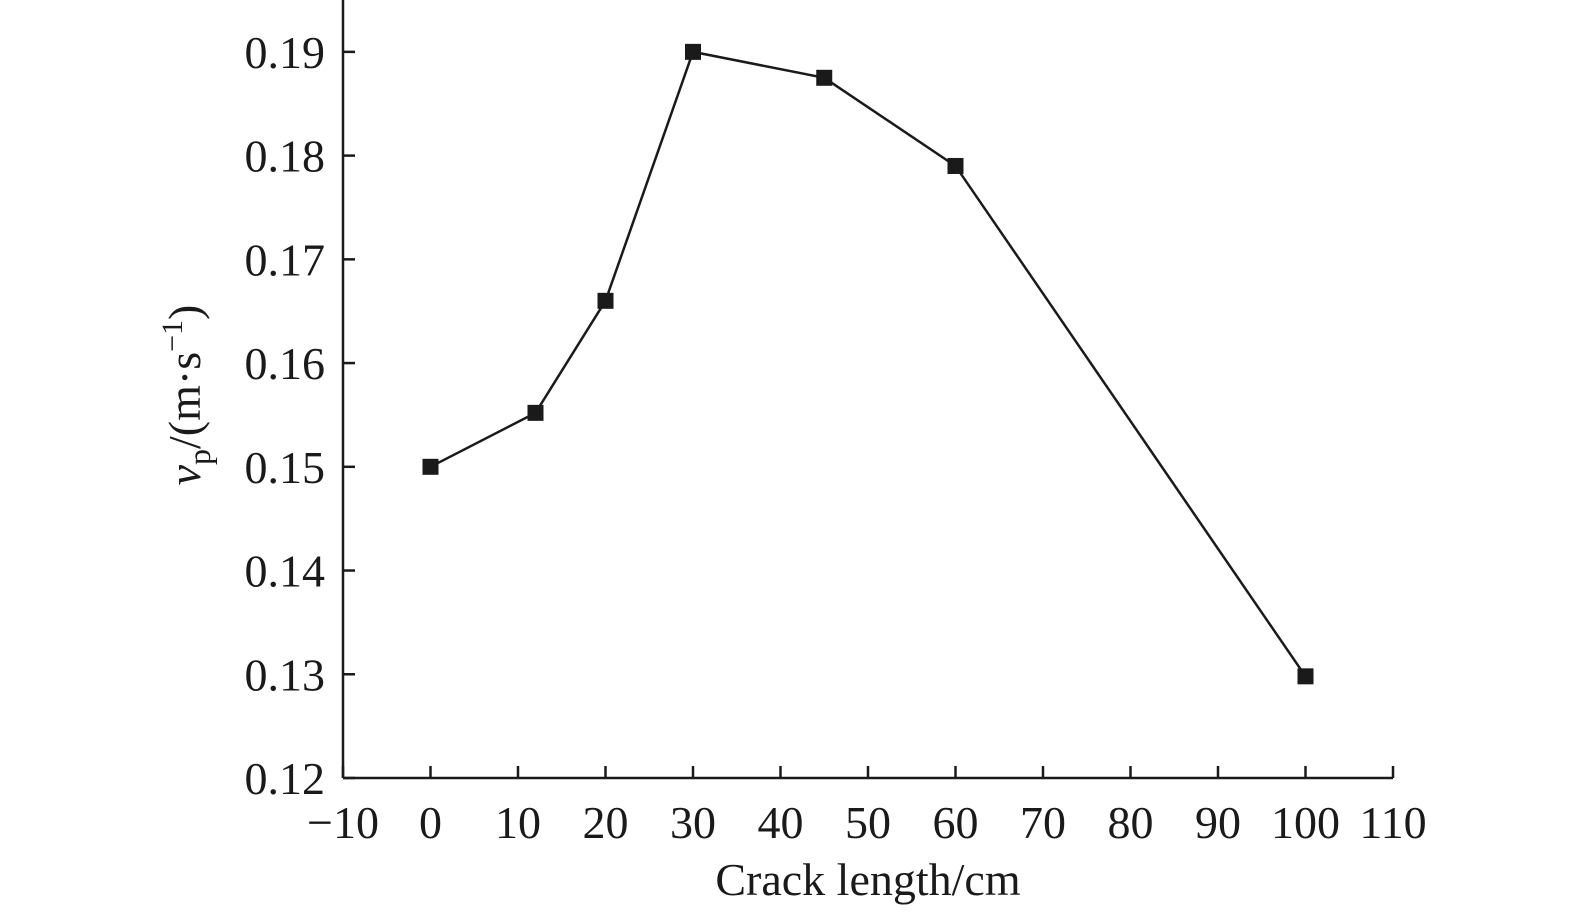 The image size is (1575, 918). Describe the element at coordinates (606, 822) in the screenshot. I see `x-tick-label: 20` at that location.